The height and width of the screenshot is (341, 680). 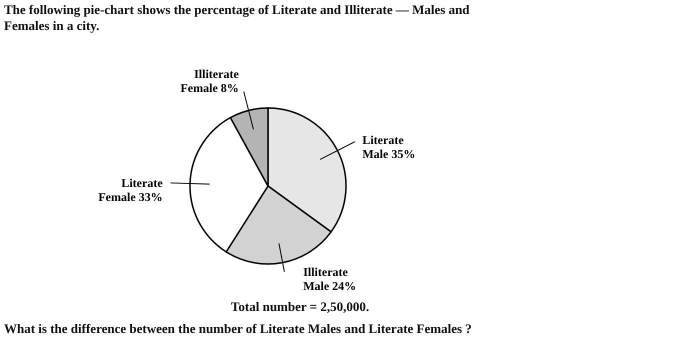 I want to click on slice-label: Illiterate Female 8%, so click(x=210, y=80).